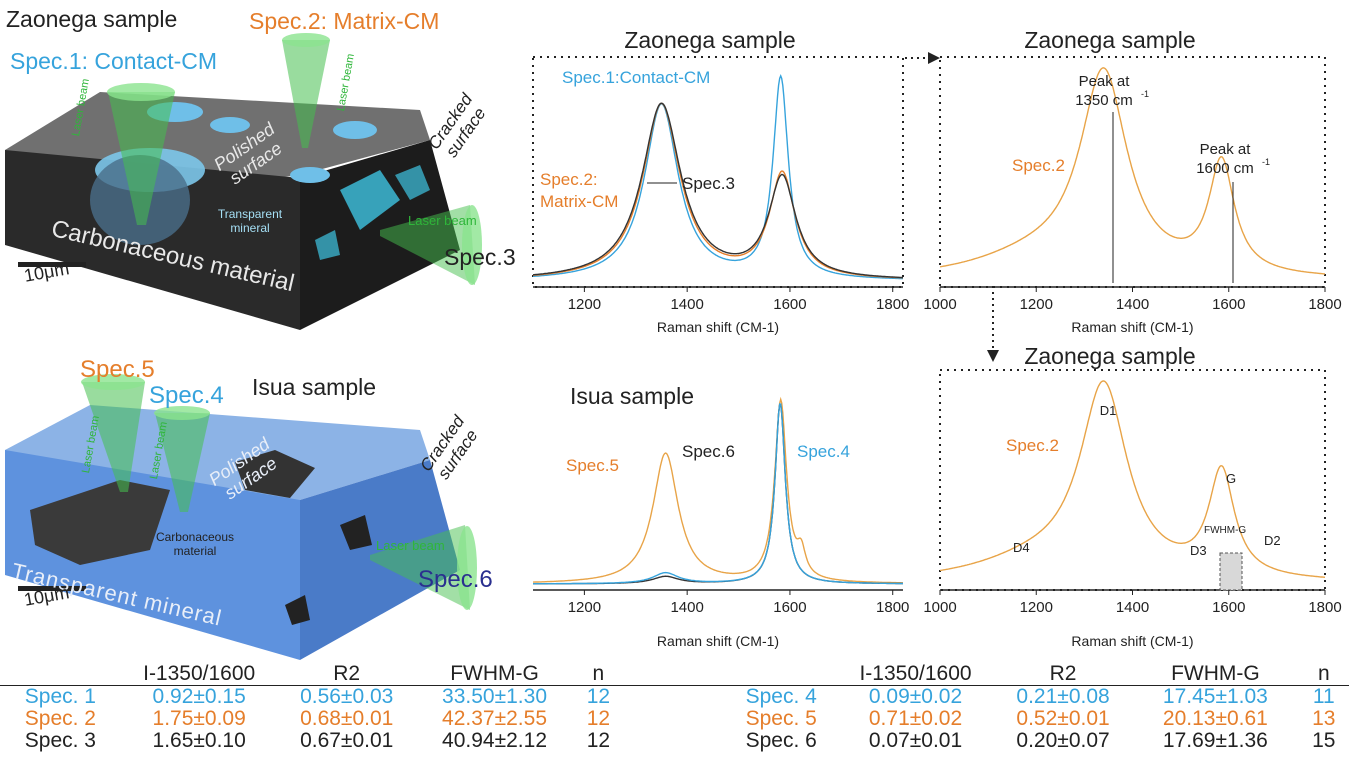 This screenshot has width=1349, height=761. Describe the element at coordinates (915, 696) in the screenshot. I see `cell-i: 0.09±0.02` at that location.